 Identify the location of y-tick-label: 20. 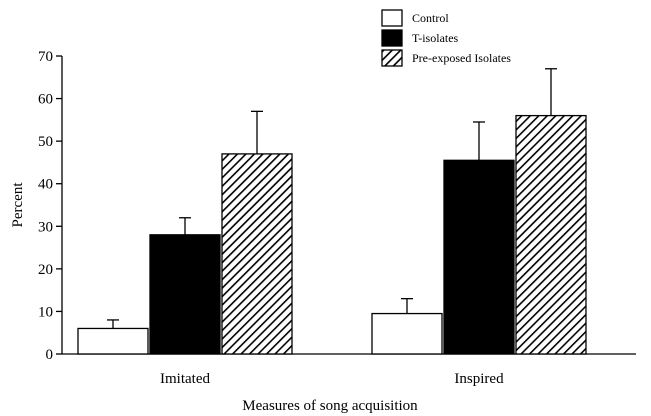
(45, 270).